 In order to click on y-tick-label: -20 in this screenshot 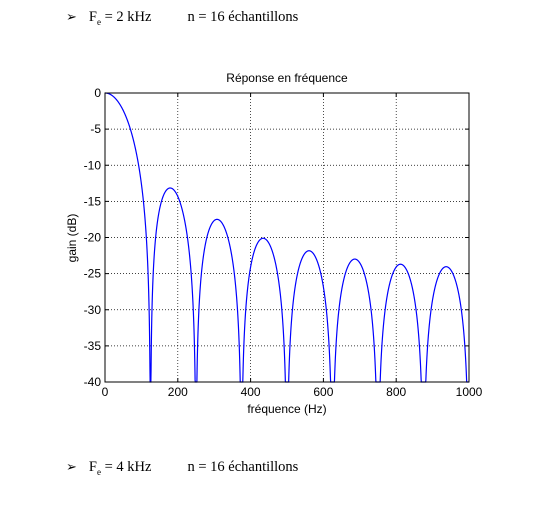, I will do `click(93, 238)`.